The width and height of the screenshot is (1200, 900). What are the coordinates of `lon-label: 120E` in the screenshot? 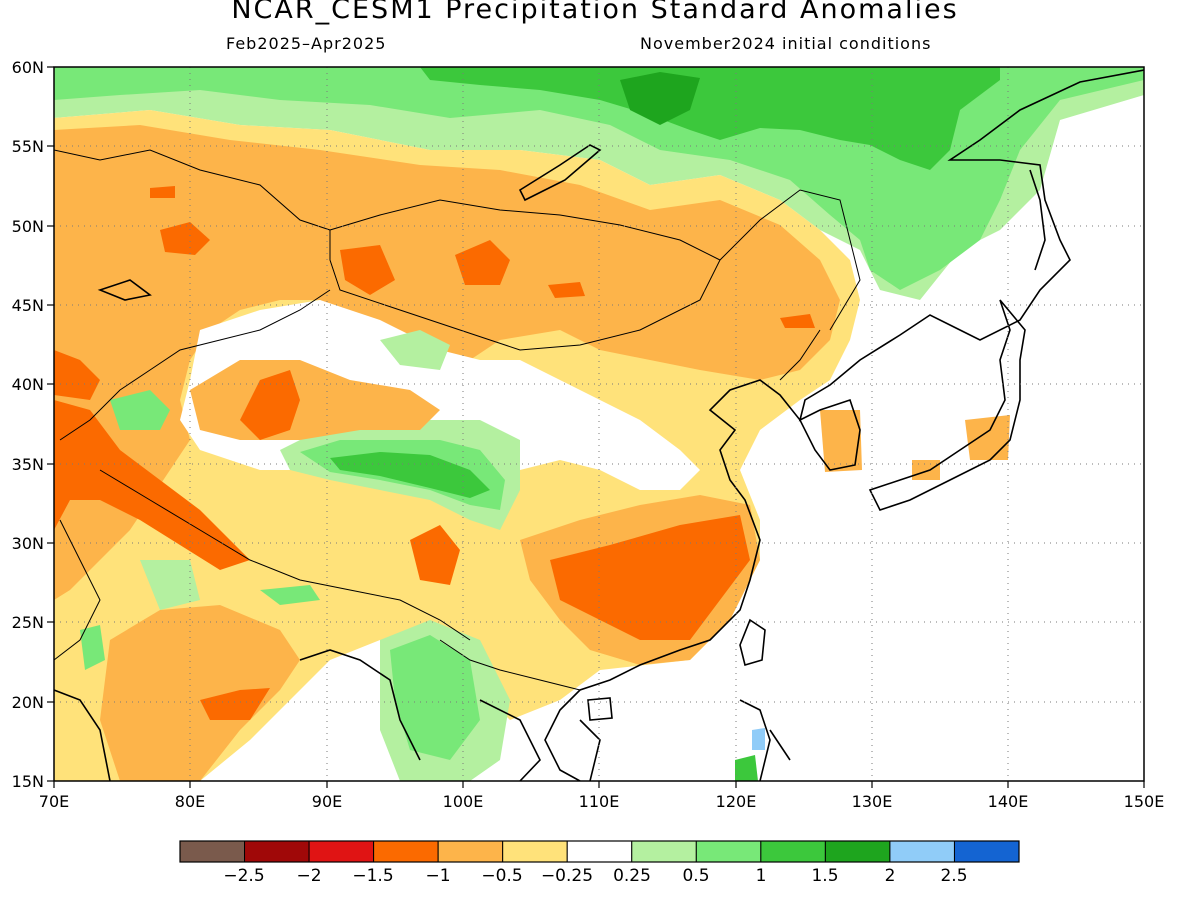 It's located at (736, 801).